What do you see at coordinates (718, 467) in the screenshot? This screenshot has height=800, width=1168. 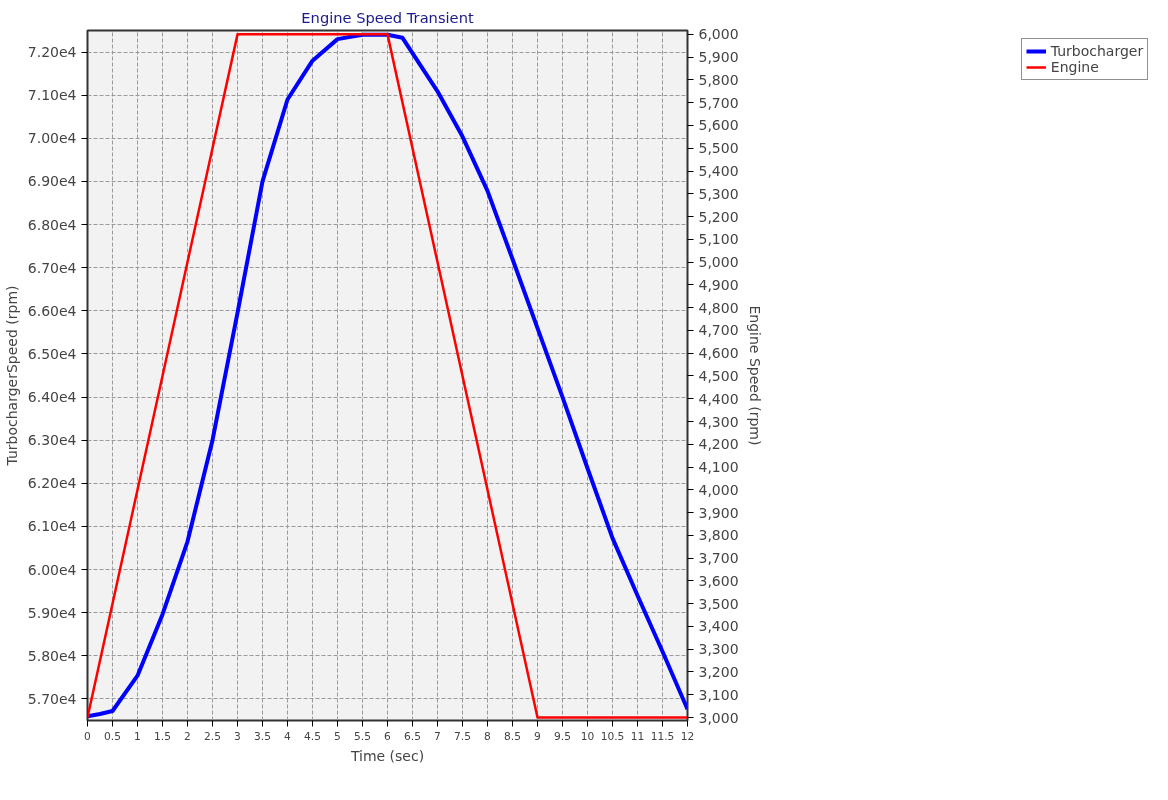 I see `y2-tick-label: 4,100` at bounding box center [718, 467].